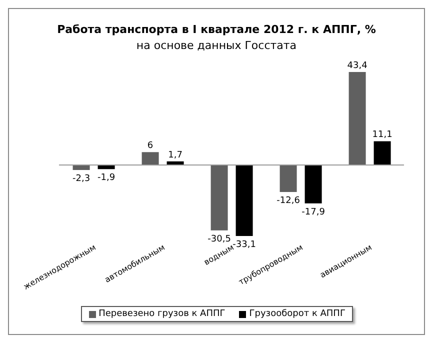 This screenshot has width=433, height=343. I want to click on data-label: -1,9, so click(107, 178).